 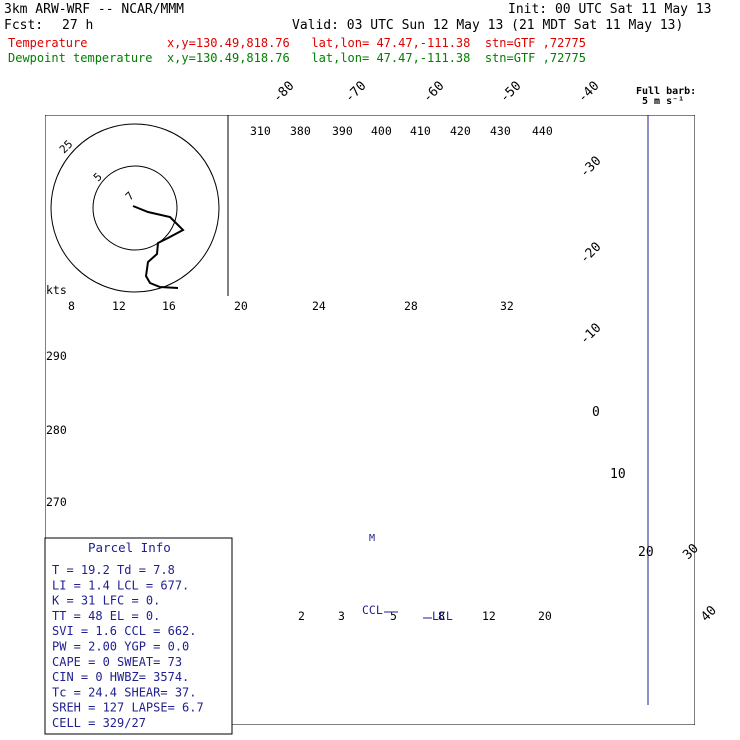 I want to click on init-time: Init: 00 UTC Sat 11 May 13, so click(x=610, y=9).